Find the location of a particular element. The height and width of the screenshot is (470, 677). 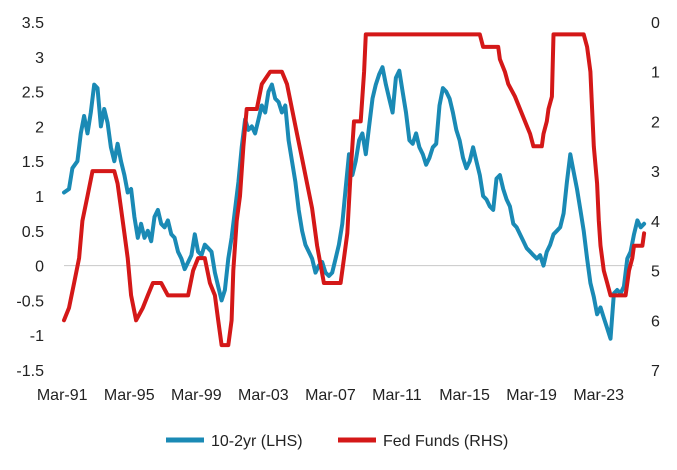

legend-item-fed-funds: Fed Funds (RHS) is located at coordinates (423, 441).